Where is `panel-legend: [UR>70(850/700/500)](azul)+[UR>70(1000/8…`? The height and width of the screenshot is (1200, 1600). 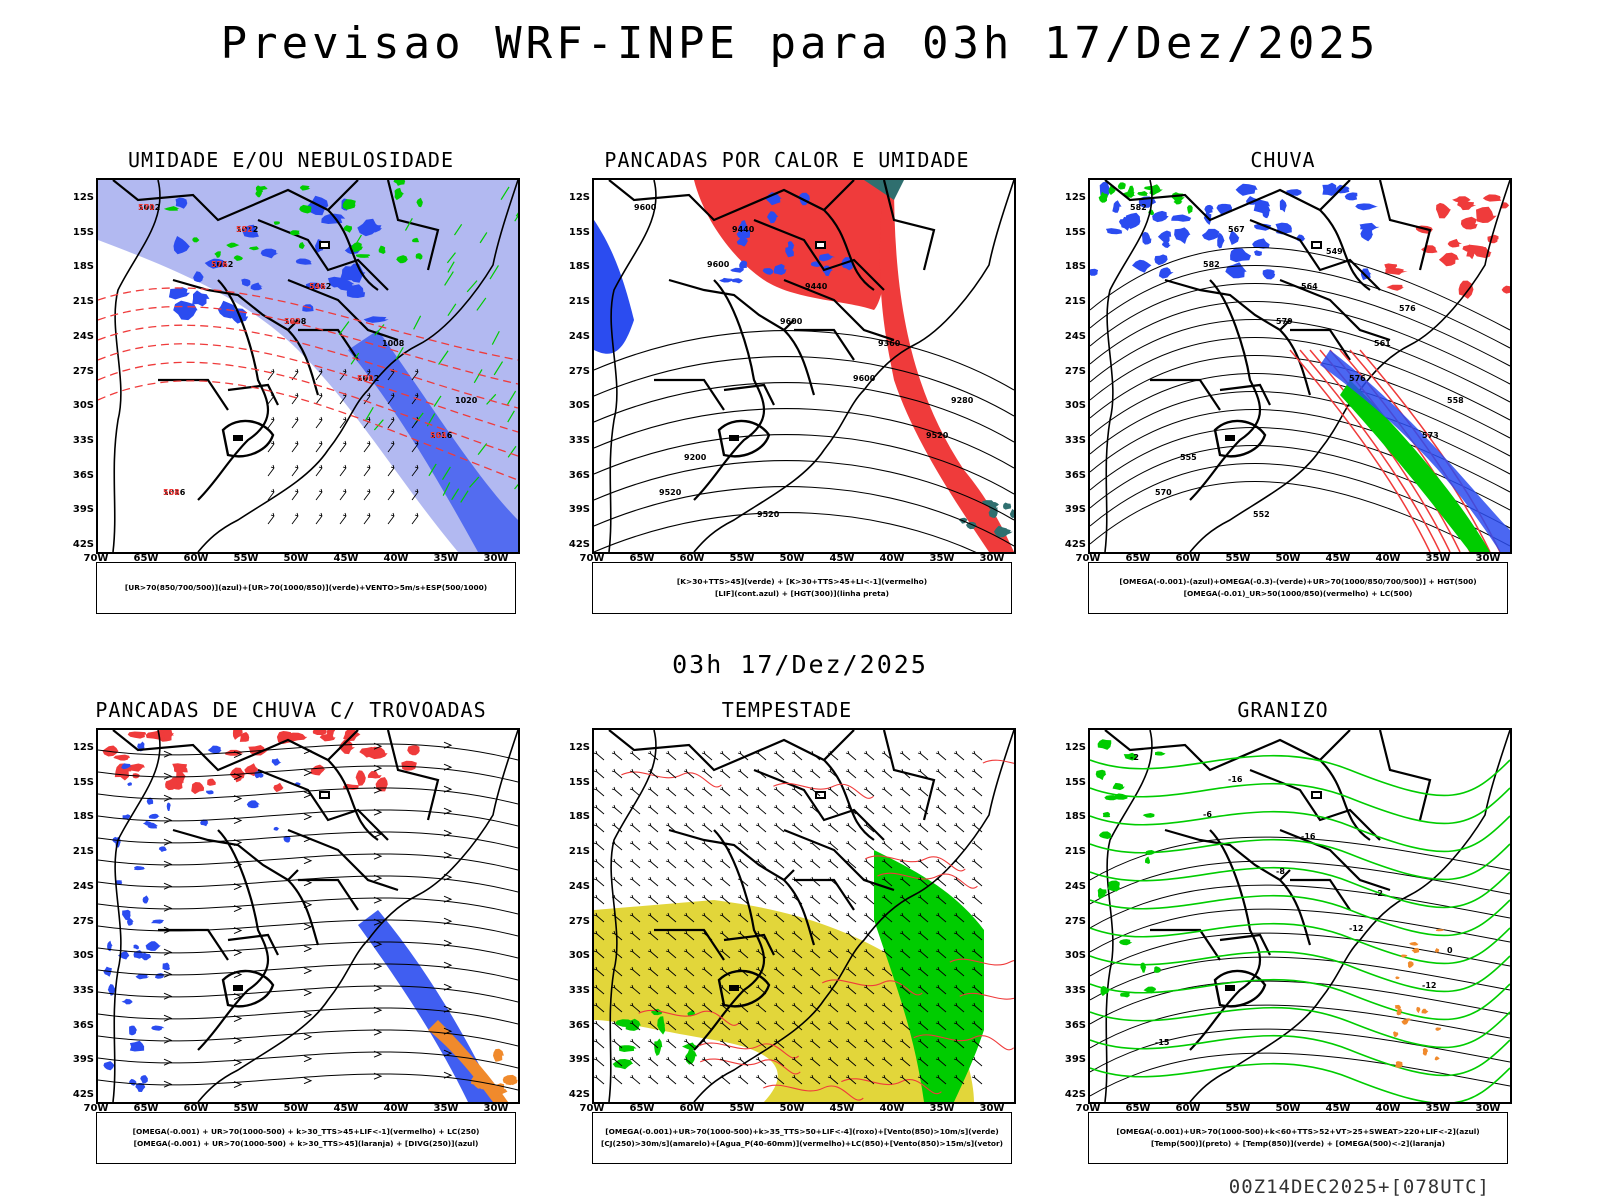 panel-legend: [UR>70(850/700/500)](azul)+[UR>70(1000/8… is located at coordinates (306, 588).